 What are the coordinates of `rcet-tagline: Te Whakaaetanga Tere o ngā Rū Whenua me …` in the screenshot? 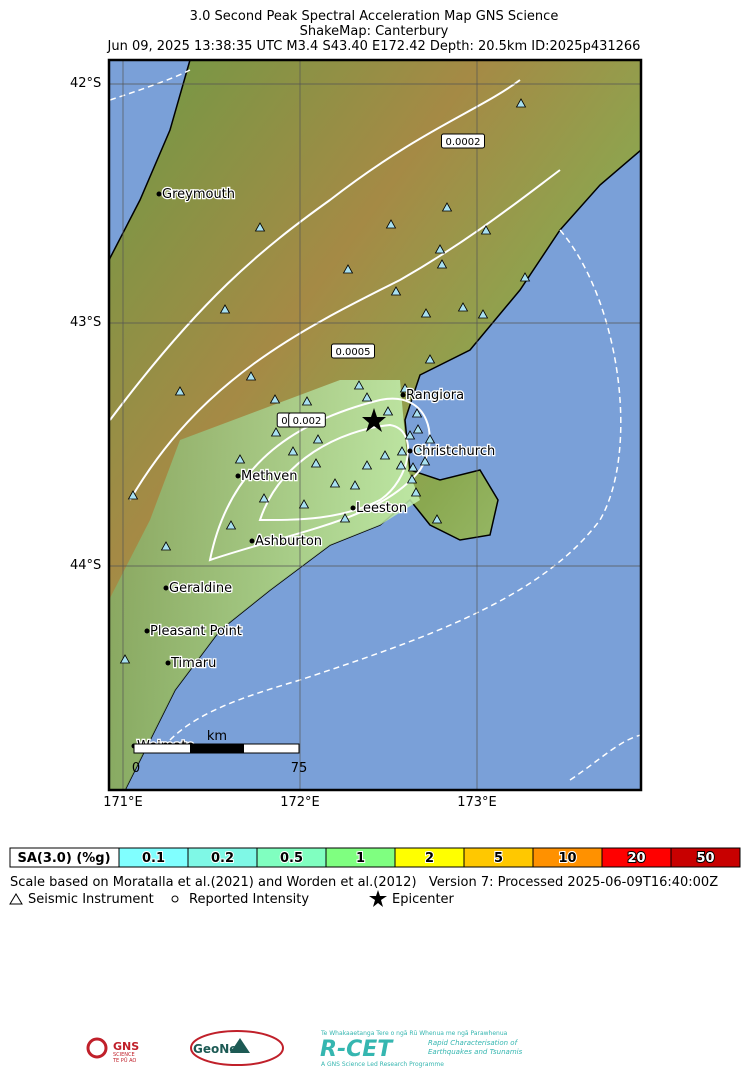 It's located at (414, 1033).